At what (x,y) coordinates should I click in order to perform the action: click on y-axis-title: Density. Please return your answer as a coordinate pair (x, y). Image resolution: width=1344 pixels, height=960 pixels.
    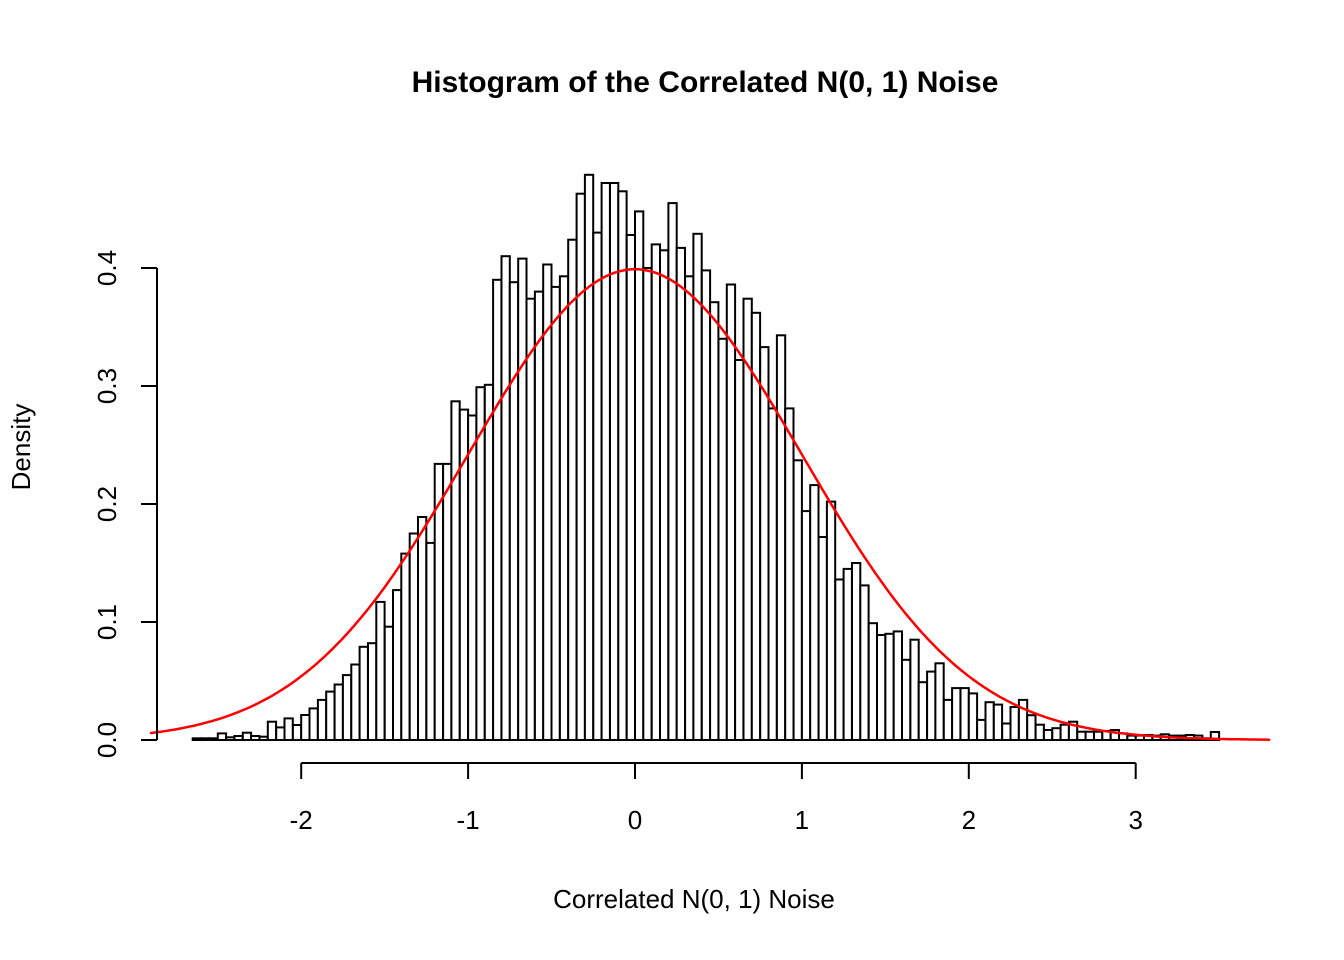
    Looking at the image, I should click on (21, 447).